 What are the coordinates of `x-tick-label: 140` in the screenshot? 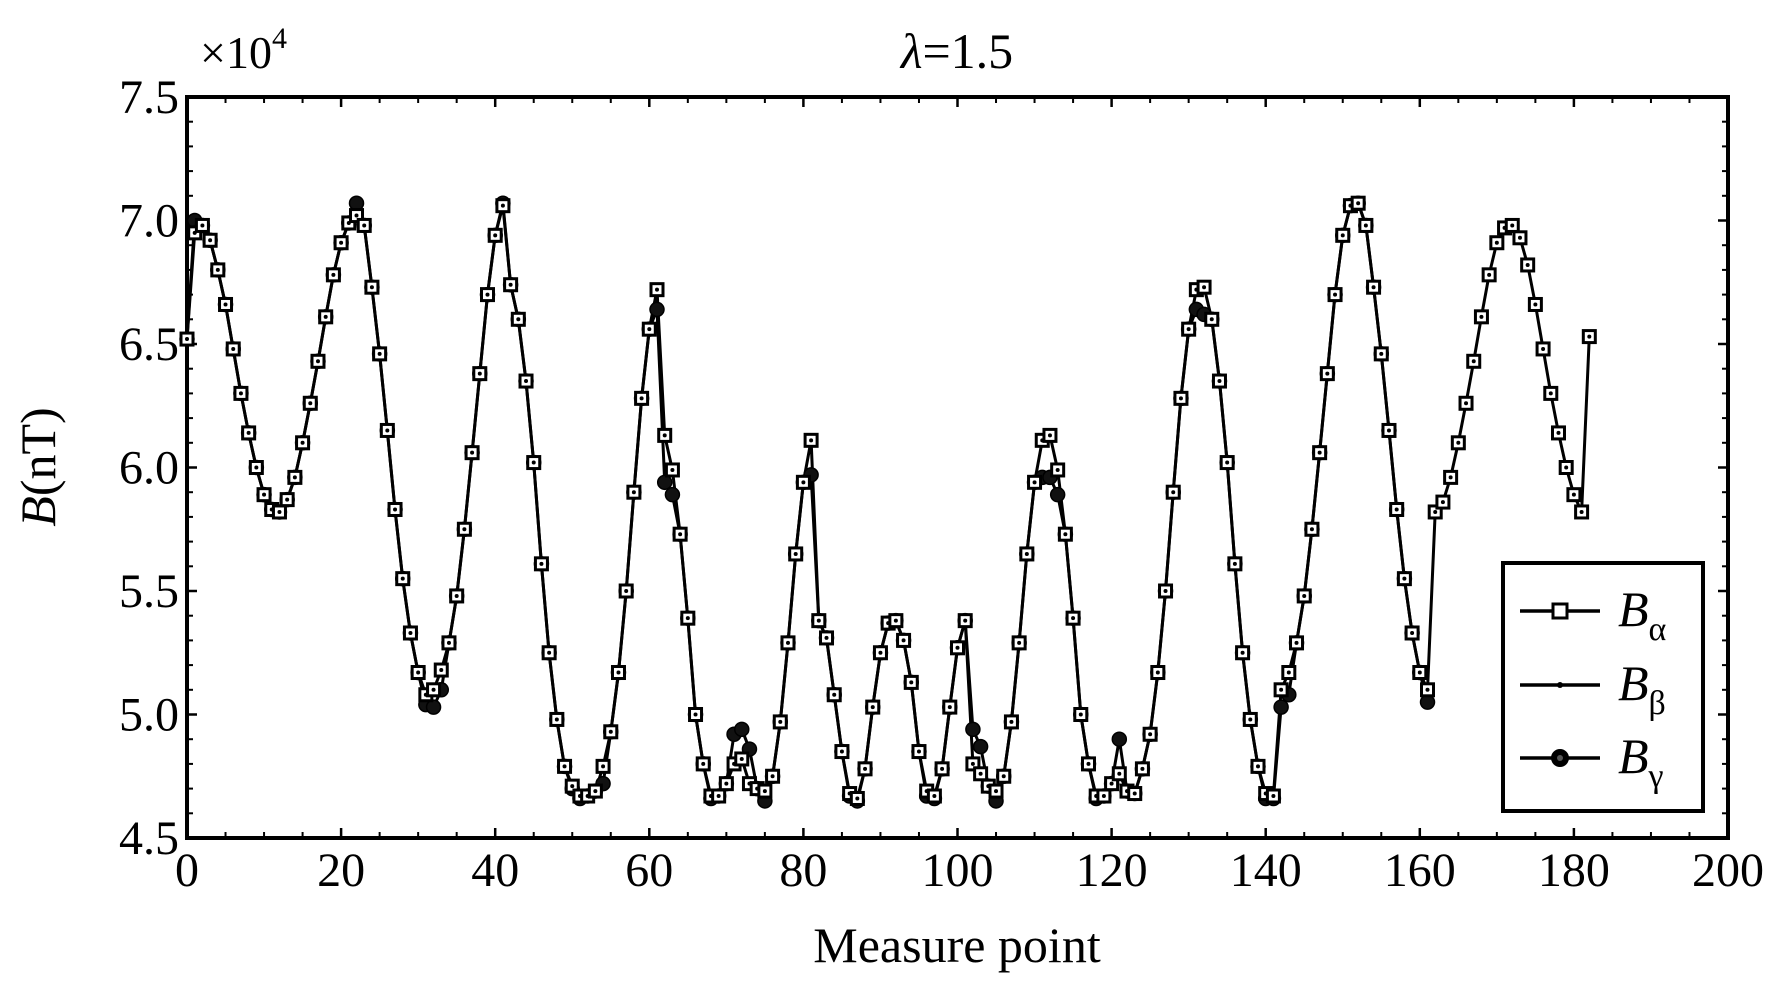 It's located at (1266, 870).